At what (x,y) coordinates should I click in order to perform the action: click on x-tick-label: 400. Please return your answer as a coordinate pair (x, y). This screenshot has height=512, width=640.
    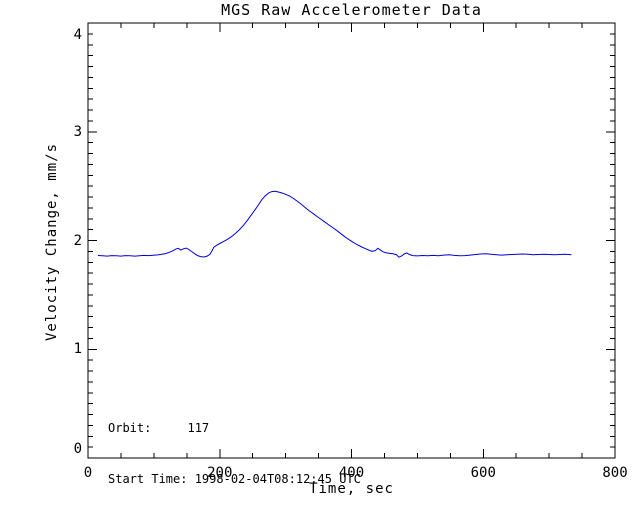
    Looking at the image, I should click on (351, 473).